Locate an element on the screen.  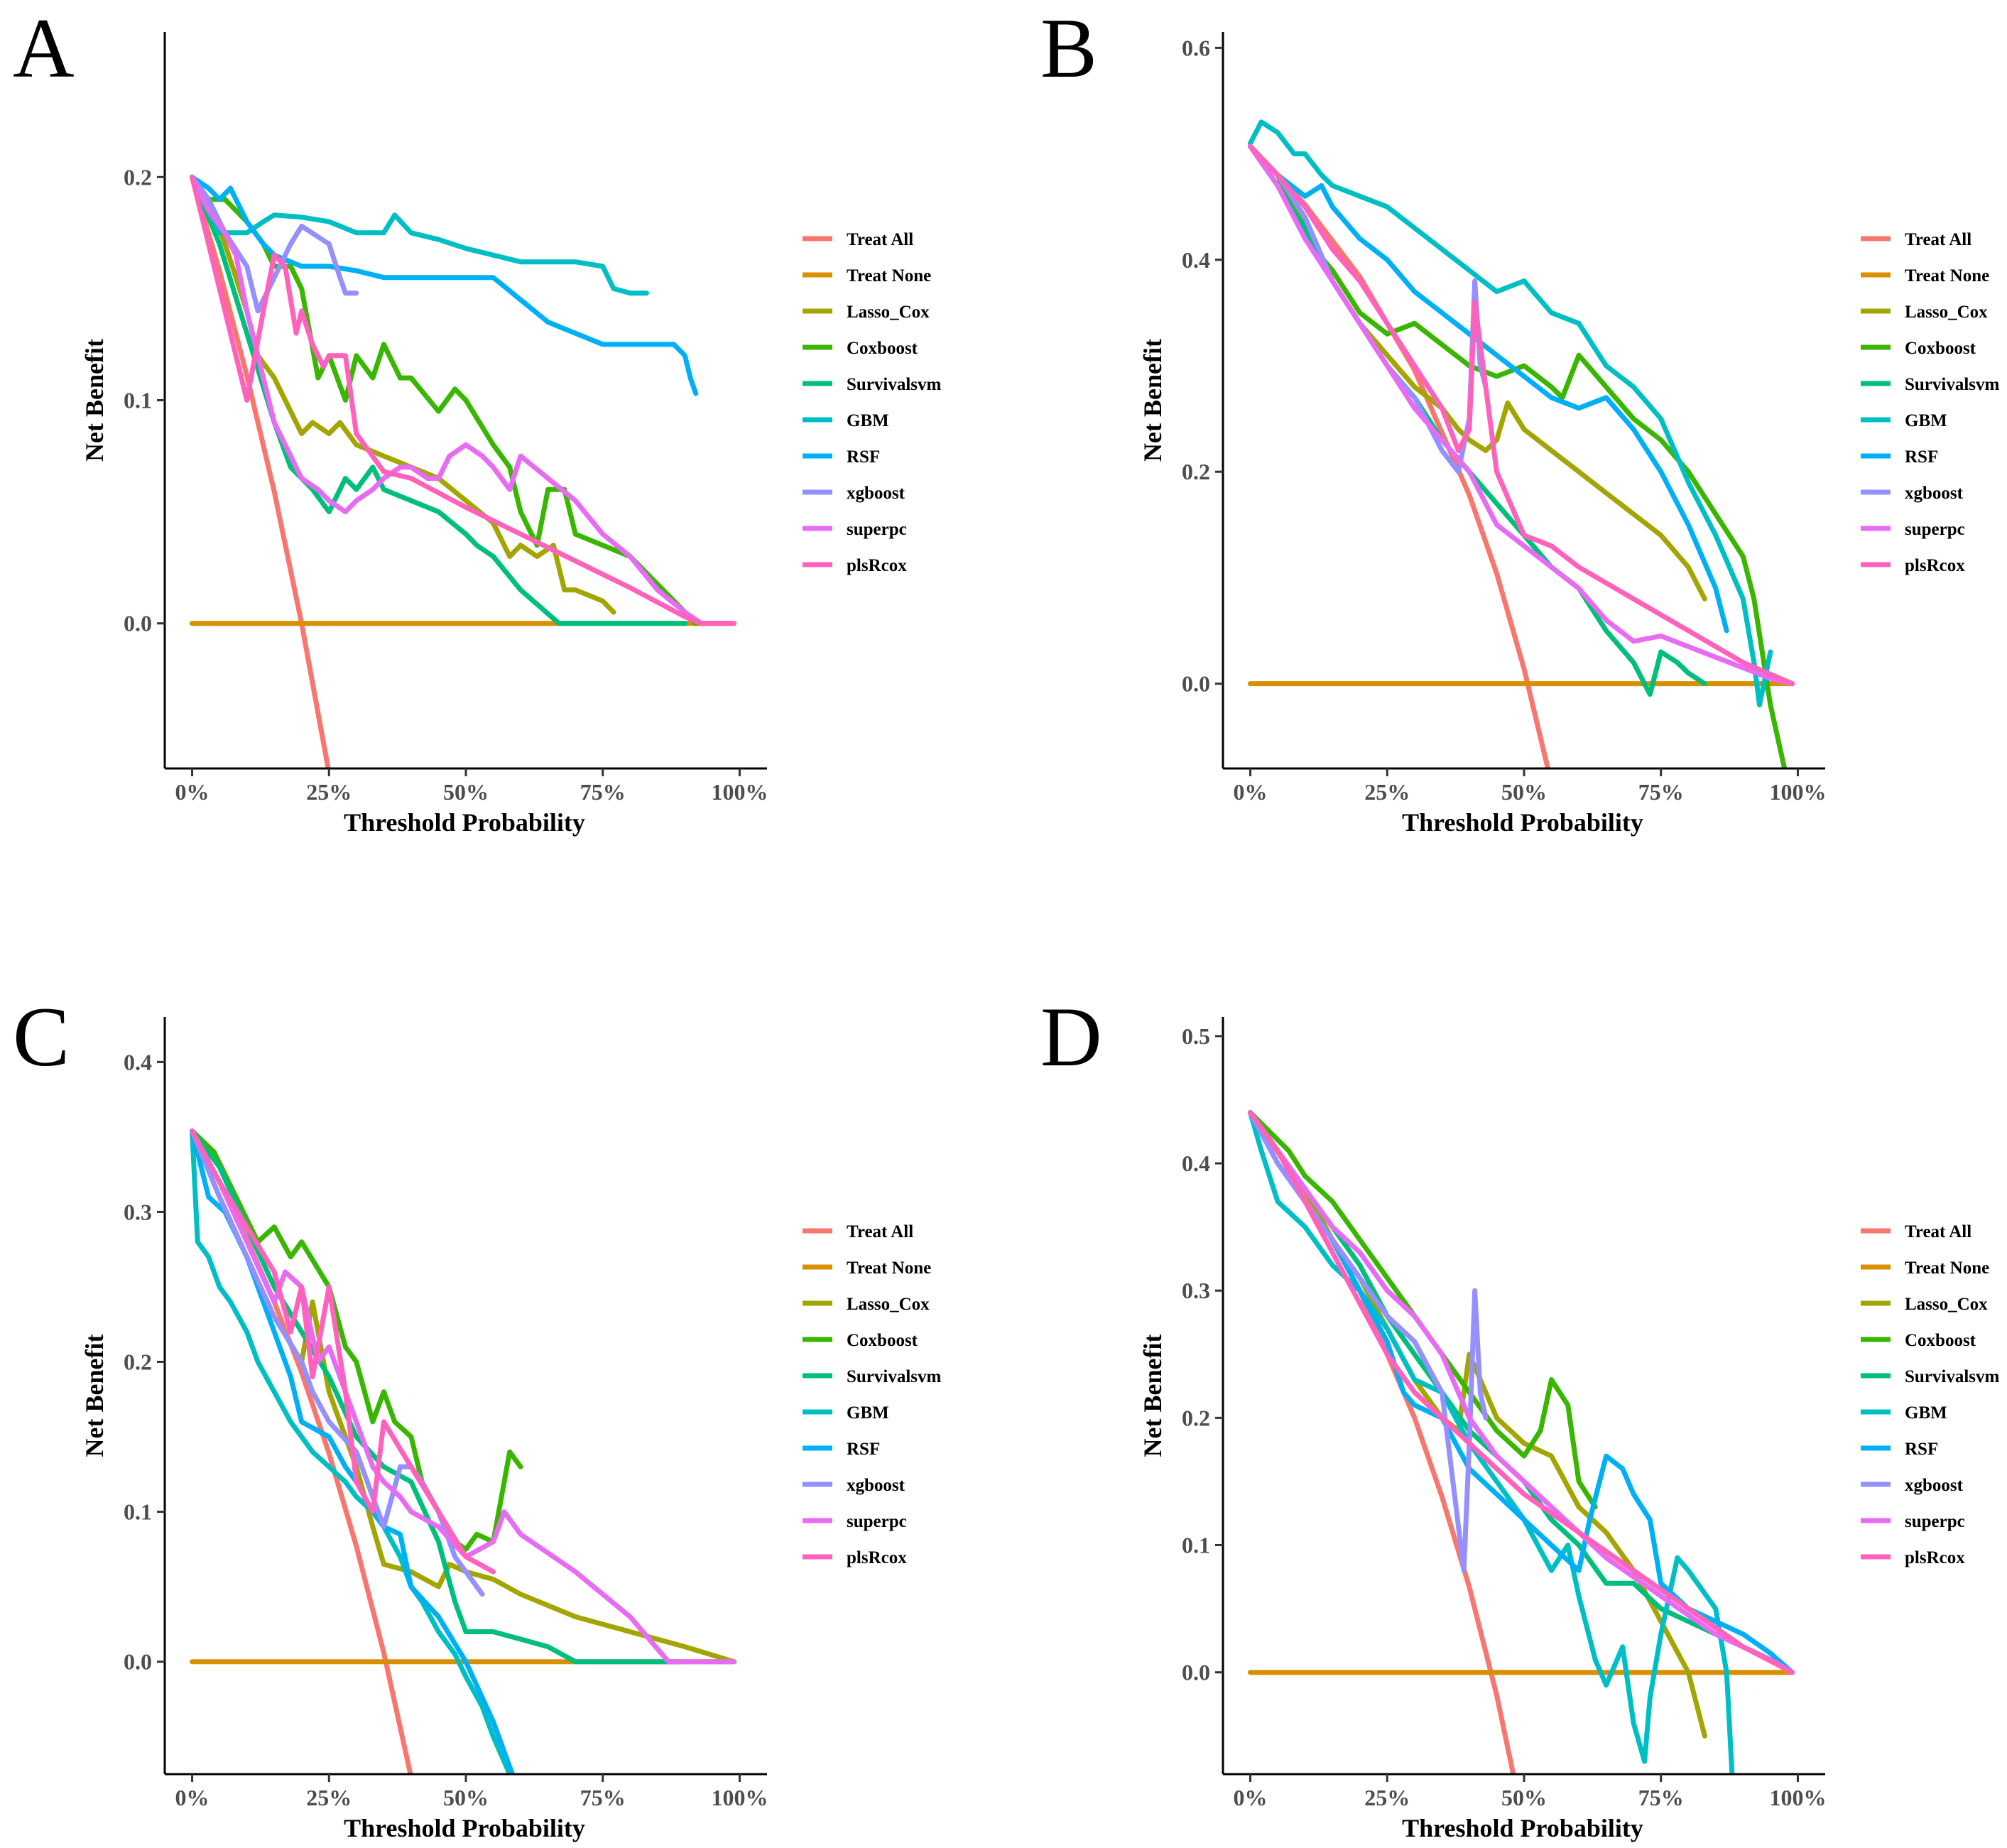
series-line-xgboost is located at coordinates (1368, 1341).